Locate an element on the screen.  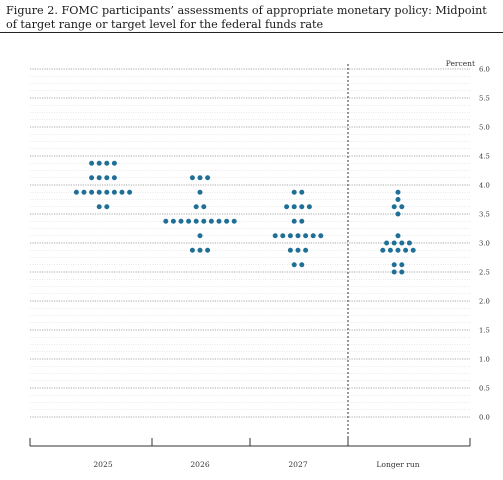
y-tick-label: 2.5 is located at coordinates (484, 273).